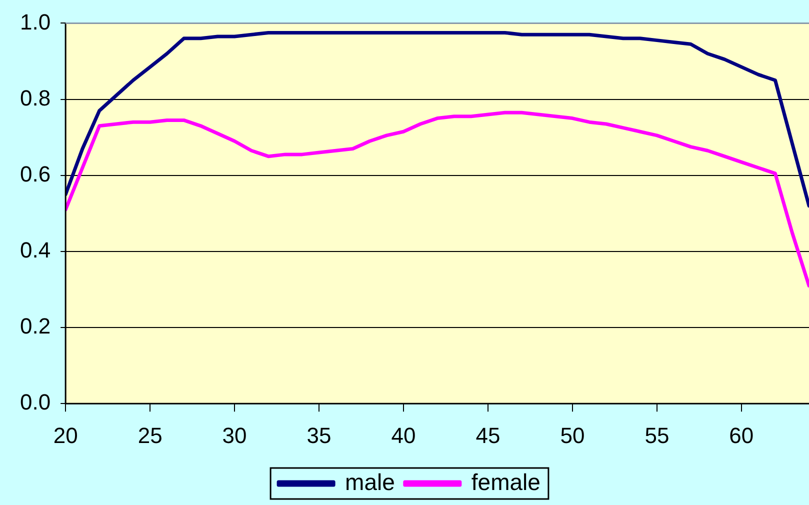 Image resolution: width=809 pixels, height=505 pixels. What do you see at coordinates (35, 97) in the screenshot?
I see `y-tick-label: 0.8` at bounding box center [35, 97].